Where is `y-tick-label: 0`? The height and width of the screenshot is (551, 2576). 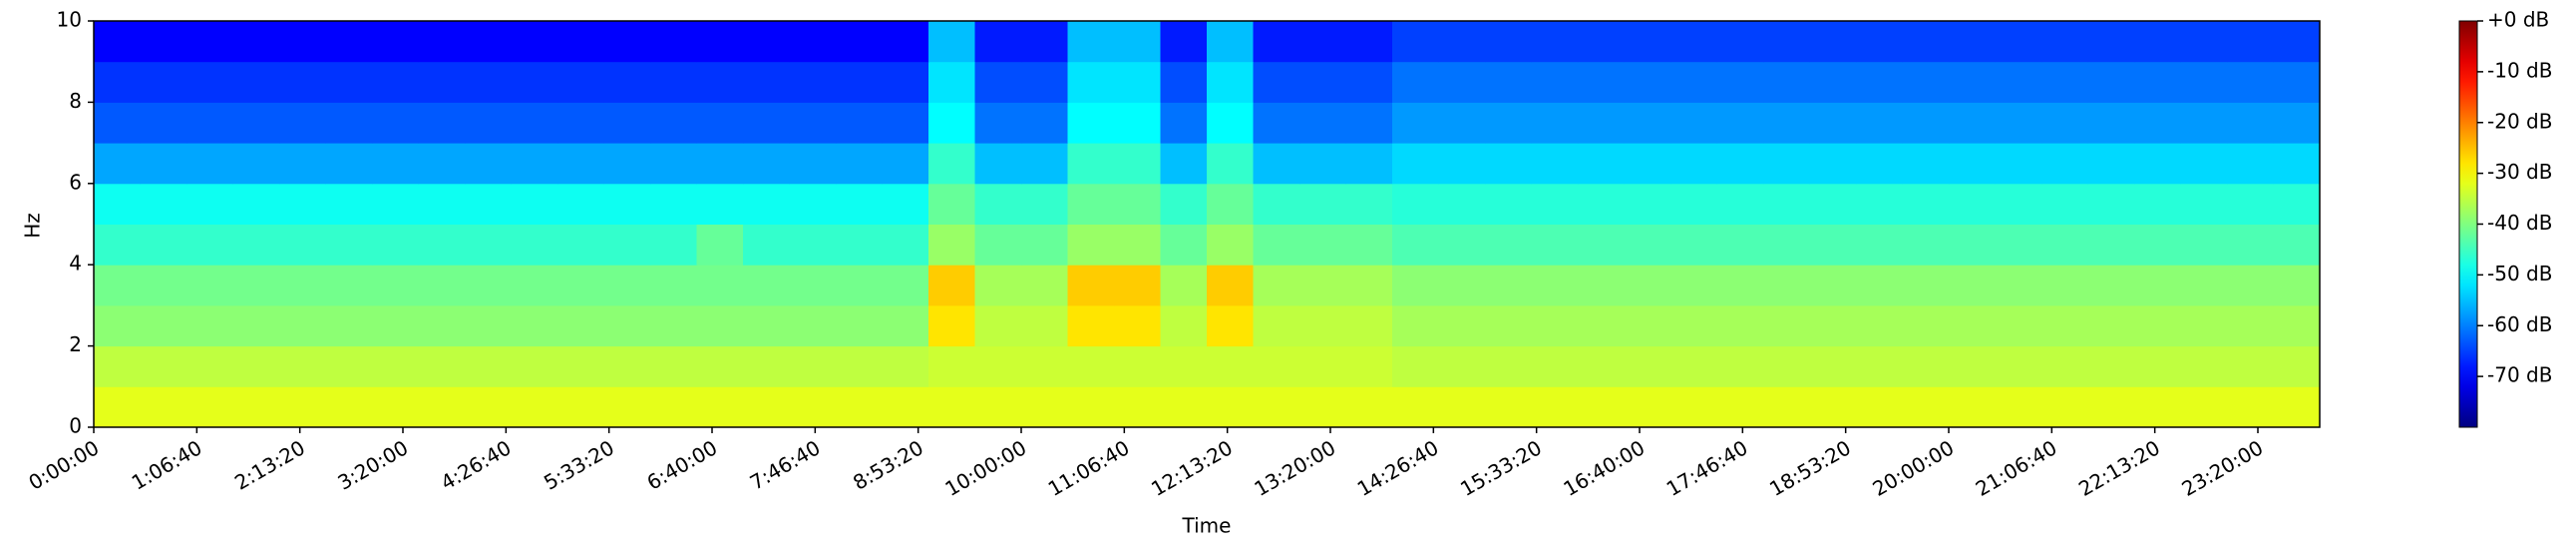
y-tick-label: 0 is located at coordinates (75, 426).